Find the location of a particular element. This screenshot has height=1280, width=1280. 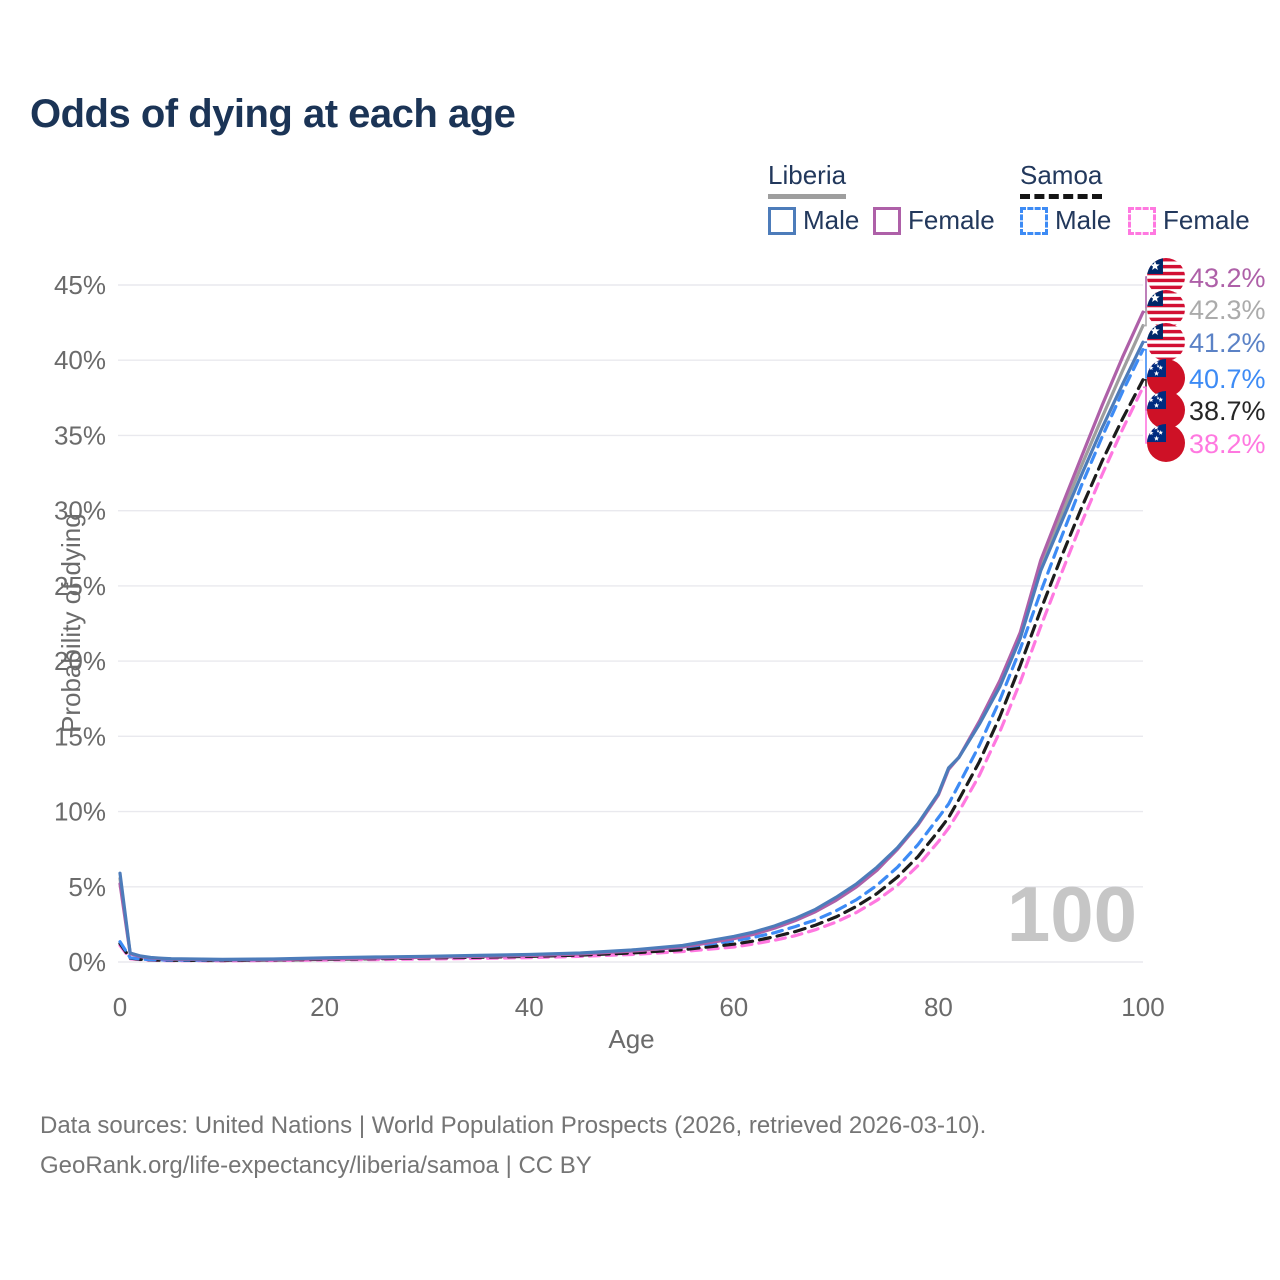

legend-swatch-liberia-female is located at coordinates (887, 220).